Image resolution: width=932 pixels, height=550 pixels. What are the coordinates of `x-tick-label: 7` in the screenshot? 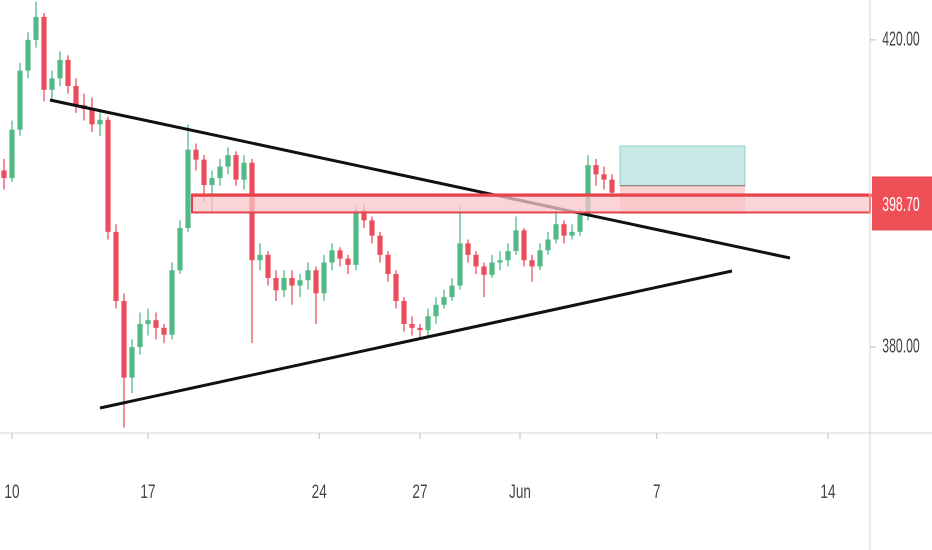 It's located at (657, 492).